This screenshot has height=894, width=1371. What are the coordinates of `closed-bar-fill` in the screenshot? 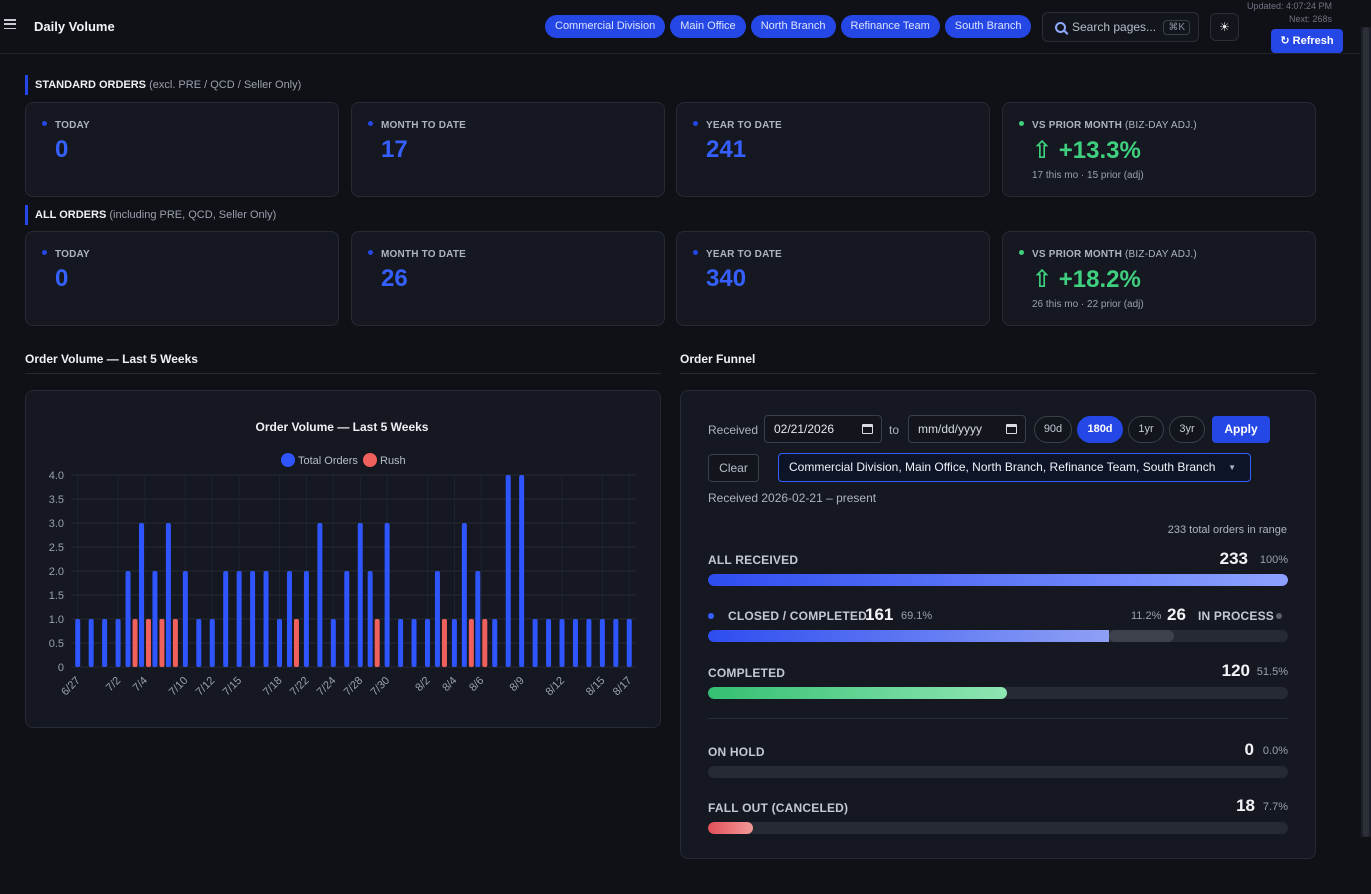 It's located at (908, 636).